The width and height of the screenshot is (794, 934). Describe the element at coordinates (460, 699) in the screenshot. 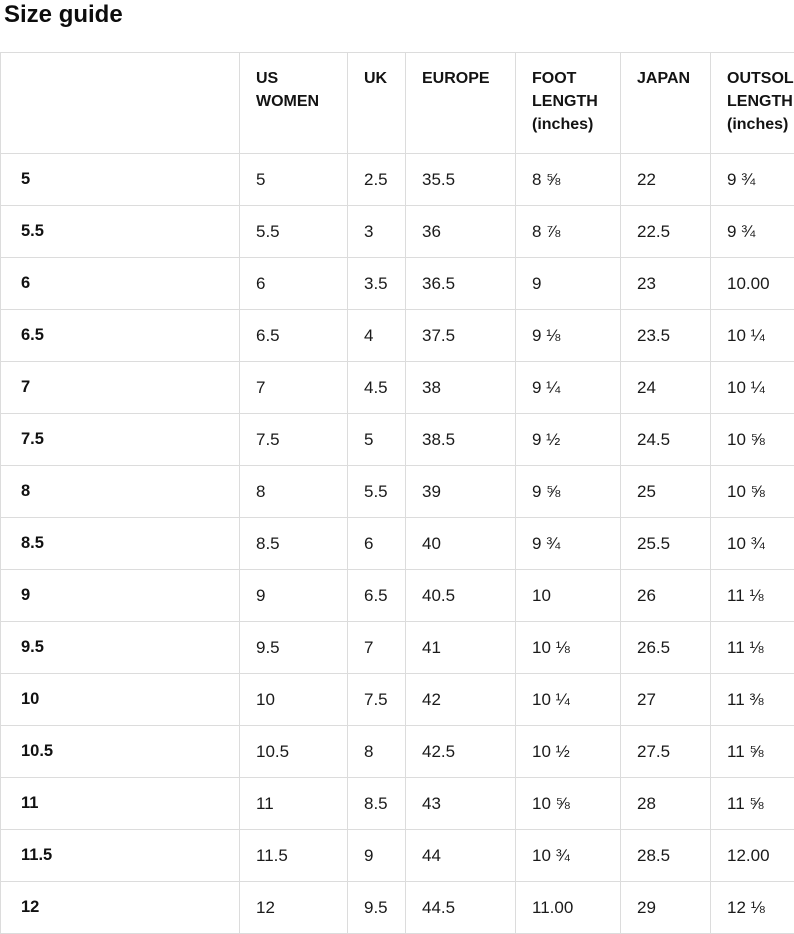

I see `cell-europe: 42` at that location.